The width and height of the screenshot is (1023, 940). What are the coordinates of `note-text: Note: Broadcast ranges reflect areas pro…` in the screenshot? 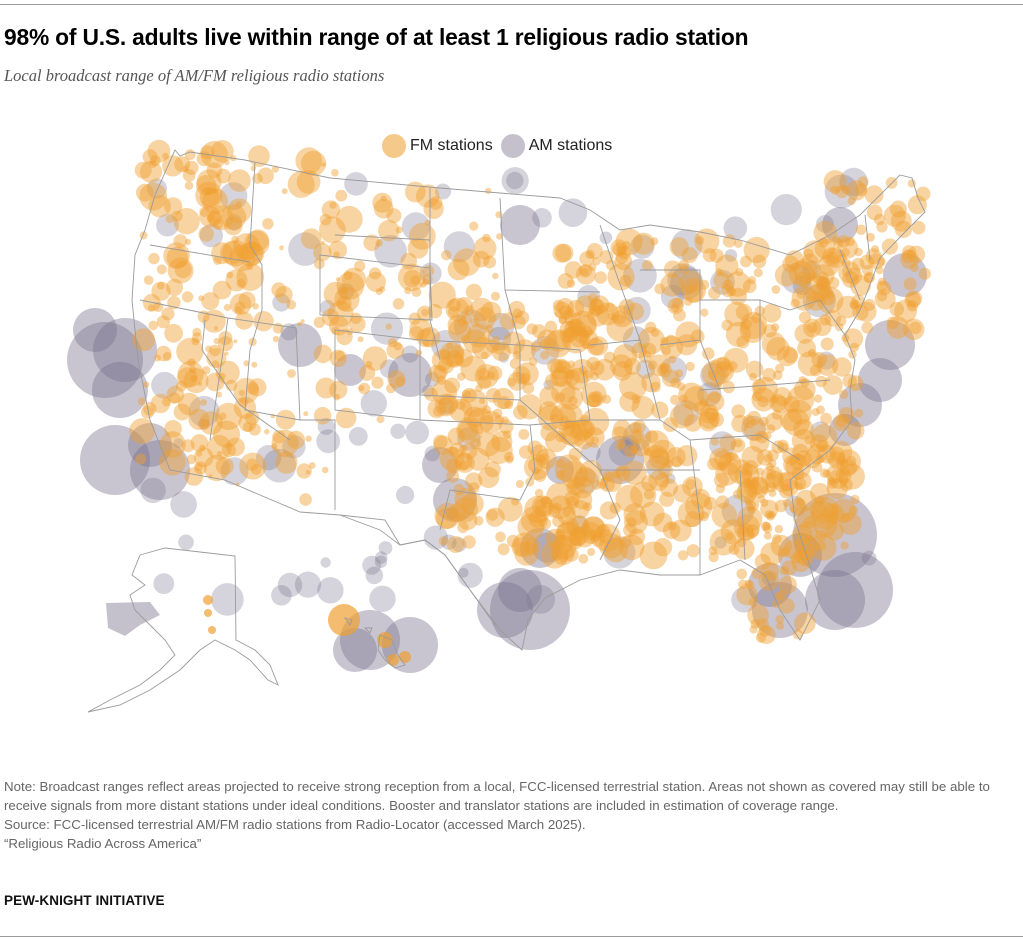 It's located at (497, 796).